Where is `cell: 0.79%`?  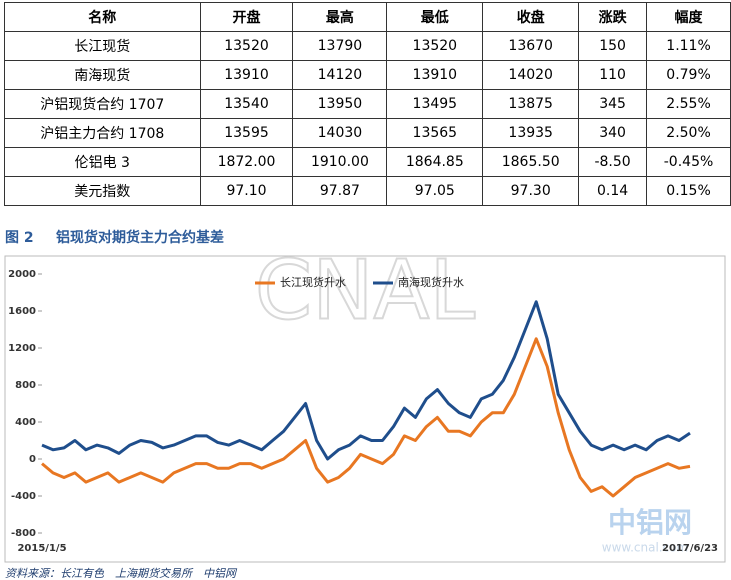
cell: 0.79% is located at coordinates (688, 75).